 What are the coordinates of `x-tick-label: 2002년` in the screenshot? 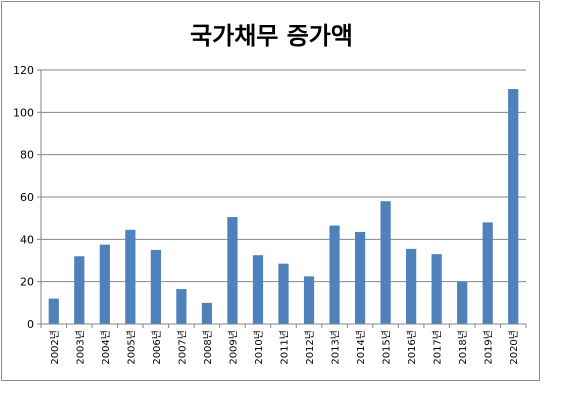 It's located at (55, 347).